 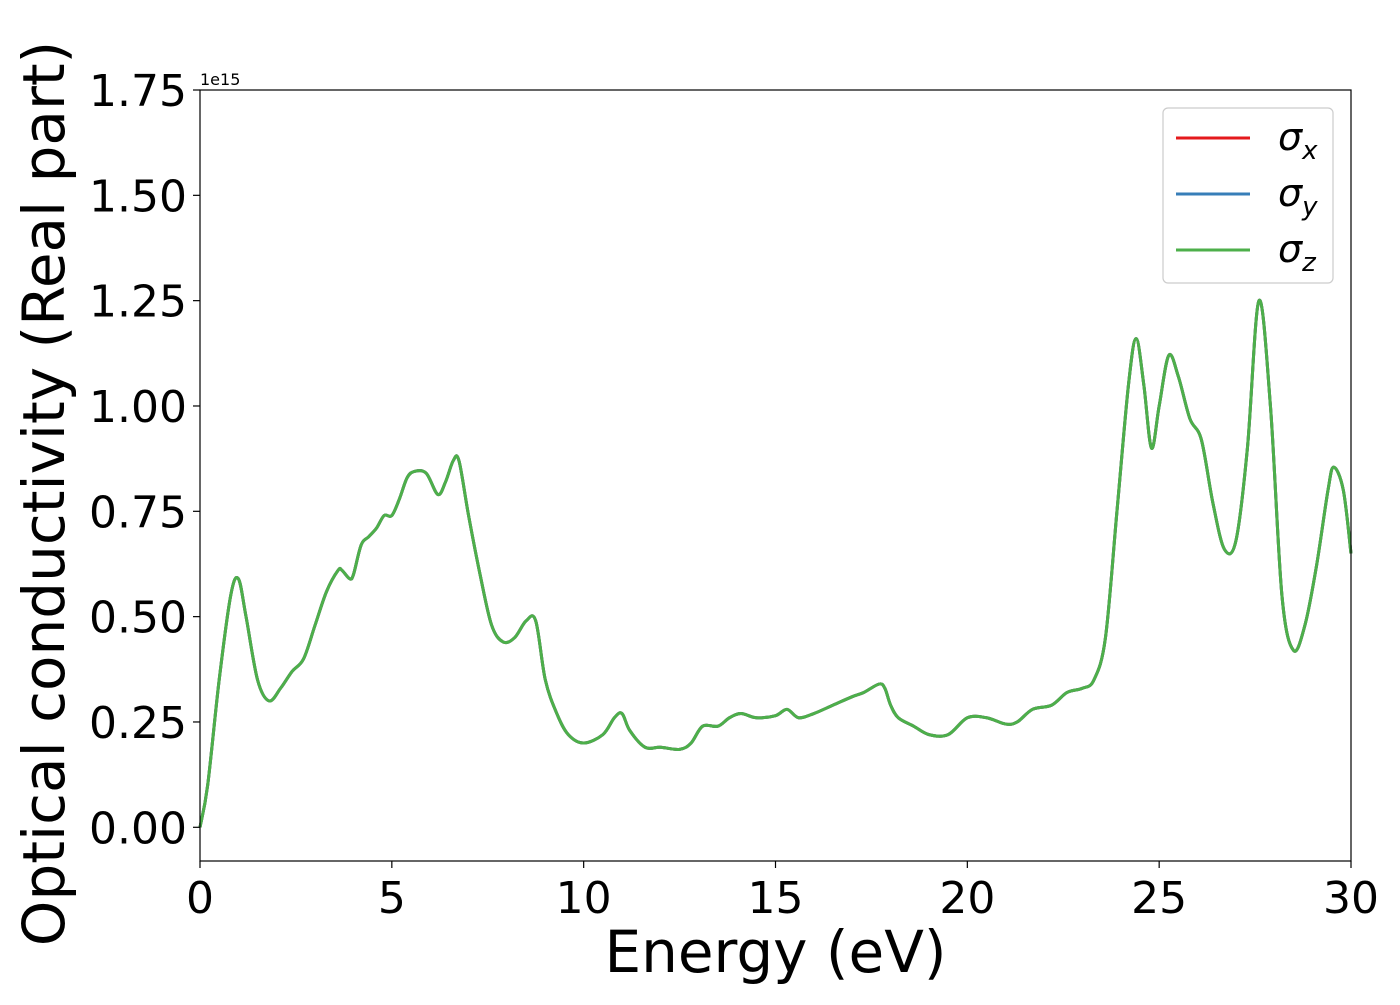 What do you see at coordinates (138, 828) in the screenshot?
I see `y-tick-label: 0.00` at bounding box center [138, 828].